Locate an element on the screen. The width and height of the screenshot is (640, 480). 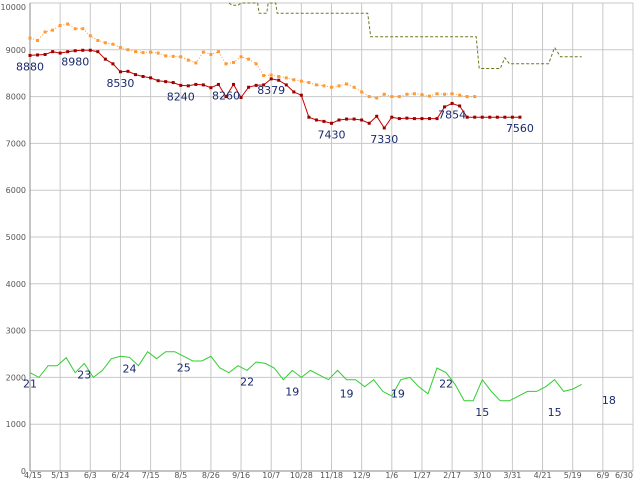
y-tick-label: 7000 is located at coordinates (16, 143).